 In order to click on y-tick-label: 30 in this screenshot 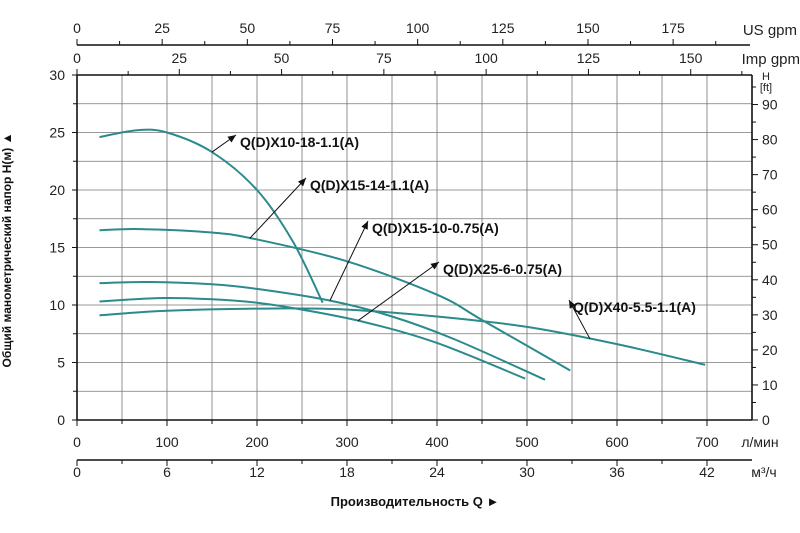, I will do `click(57, 75)`.